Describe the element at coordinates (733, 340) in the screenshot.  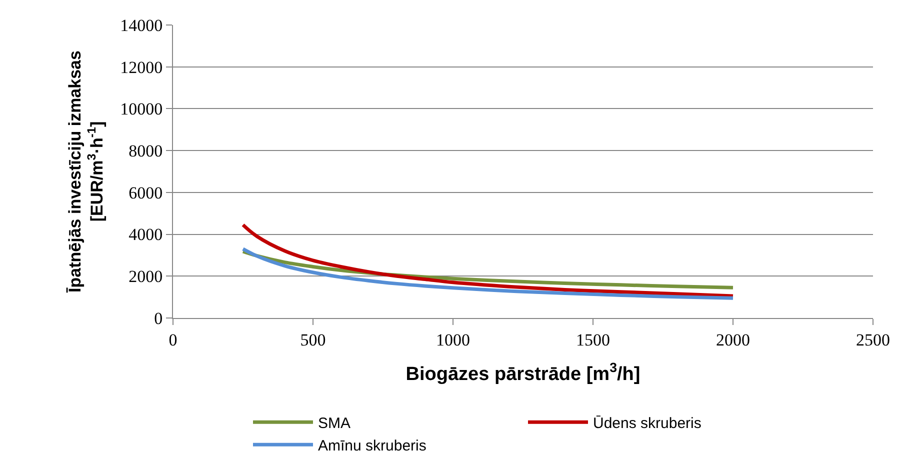
I see `x-tick-label: 2000` at that location.